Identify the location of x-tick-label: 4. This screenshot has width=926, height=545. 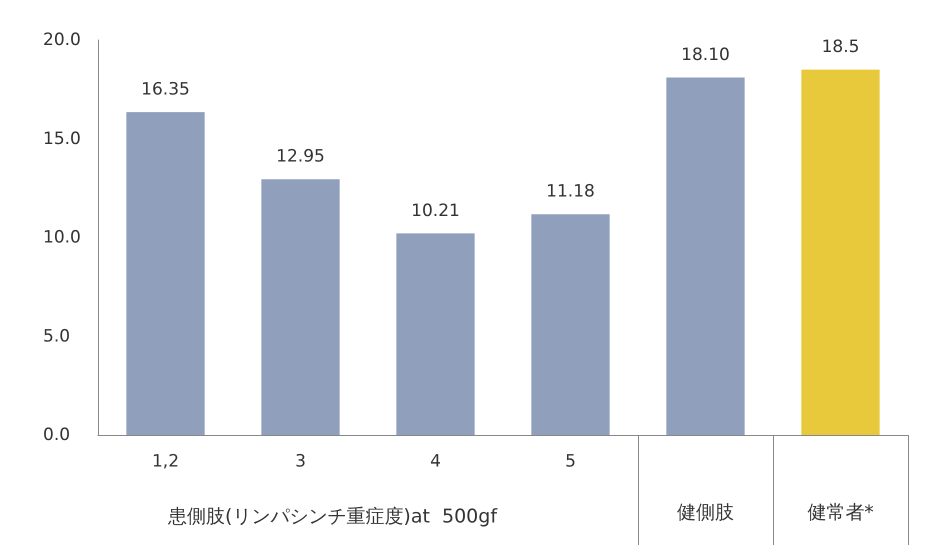
(435, 462).